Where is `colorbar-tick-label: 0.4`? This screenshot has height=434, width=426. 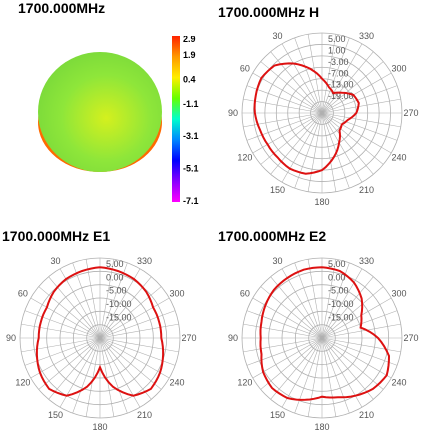 colorbar-tick-label: 0.4 is located at coordinates (189, 80).